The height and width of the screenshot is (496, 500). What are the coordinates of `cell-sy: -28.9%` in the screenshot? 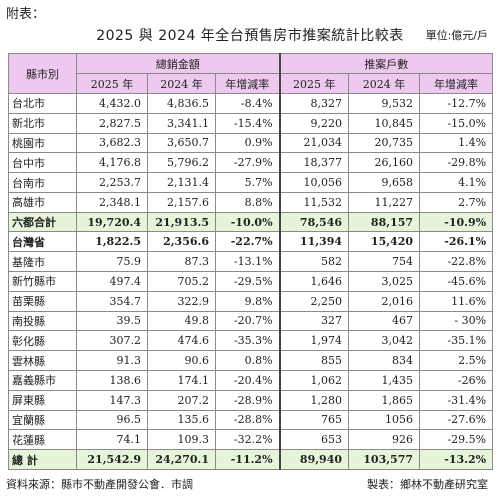 It's located at (247, 400).